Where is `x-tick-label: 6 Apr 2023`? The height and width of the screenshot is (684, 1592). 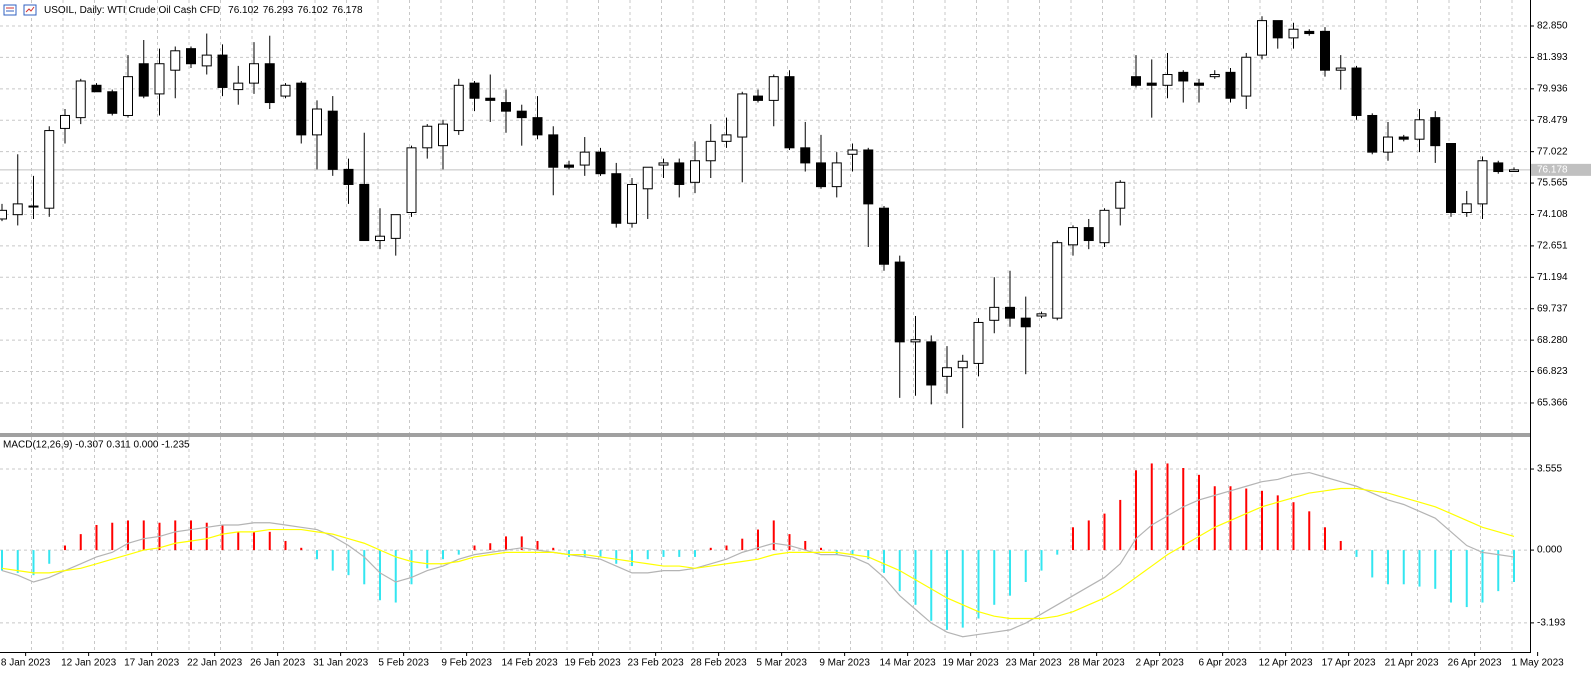 x-tick-label: 6 Apr 2023 is located at coordinates (1222, 663).